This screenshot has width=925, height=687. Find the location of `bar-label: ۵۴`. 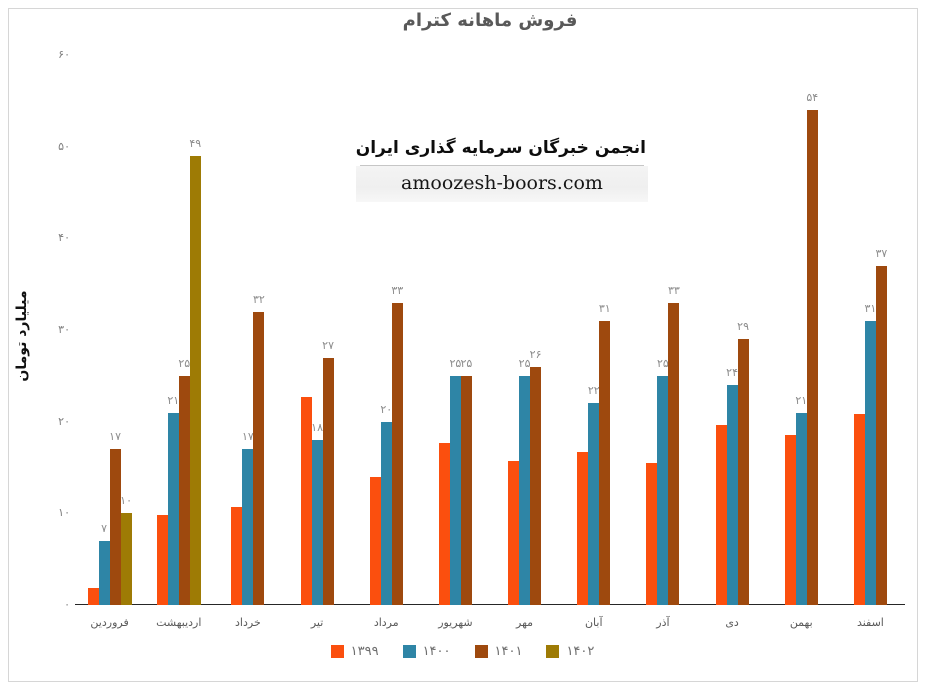

bar-label: ۵۴ is located at coordinates (812, 97).